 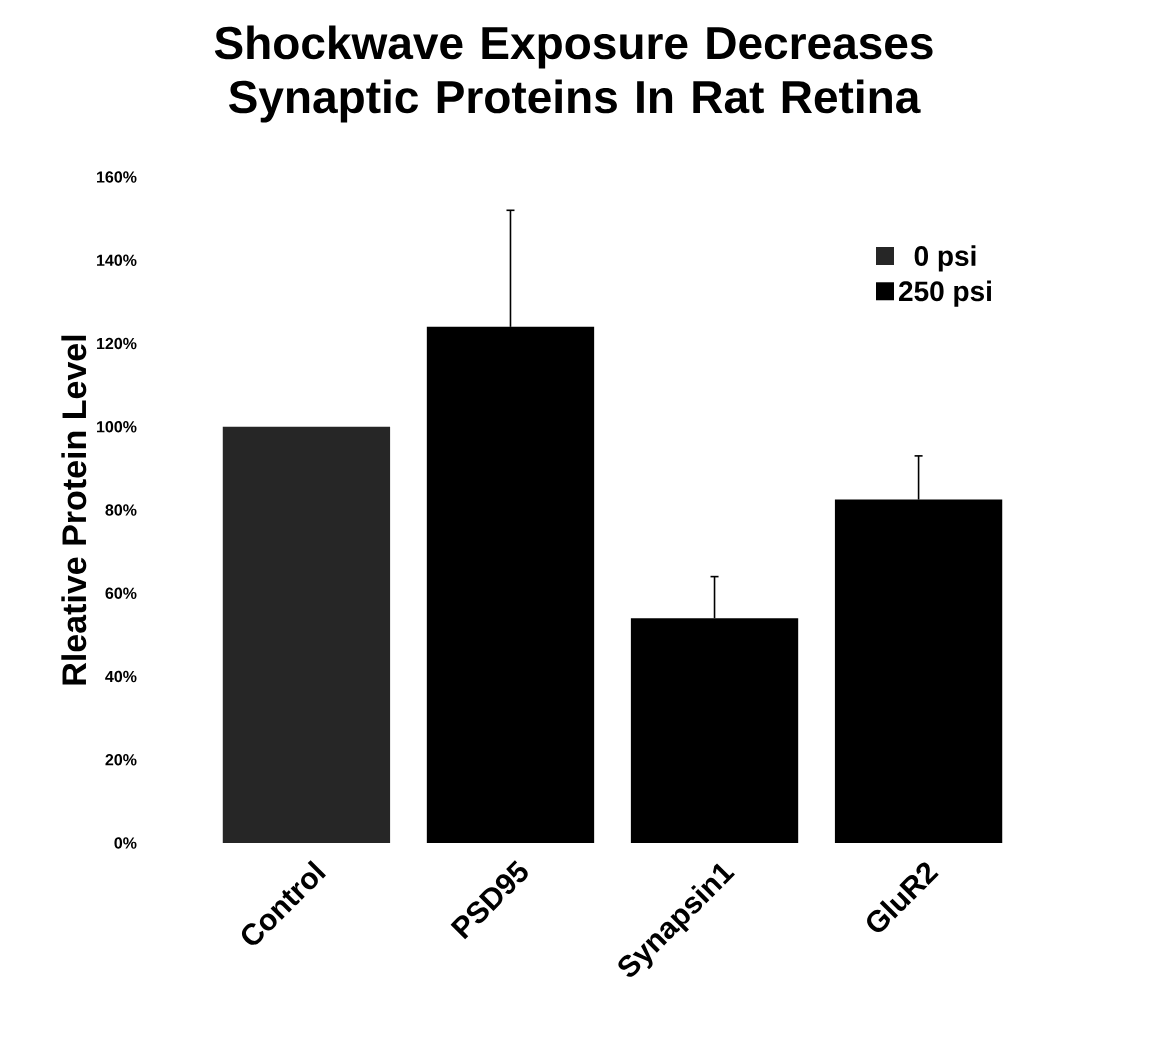 What do you see at coordinates (573, 74) in the screenshot?
I see `chart-title: Shockwave Exposure Decreases Synaptic Proteins In Rat Retina` at bounding box center [573, 74].